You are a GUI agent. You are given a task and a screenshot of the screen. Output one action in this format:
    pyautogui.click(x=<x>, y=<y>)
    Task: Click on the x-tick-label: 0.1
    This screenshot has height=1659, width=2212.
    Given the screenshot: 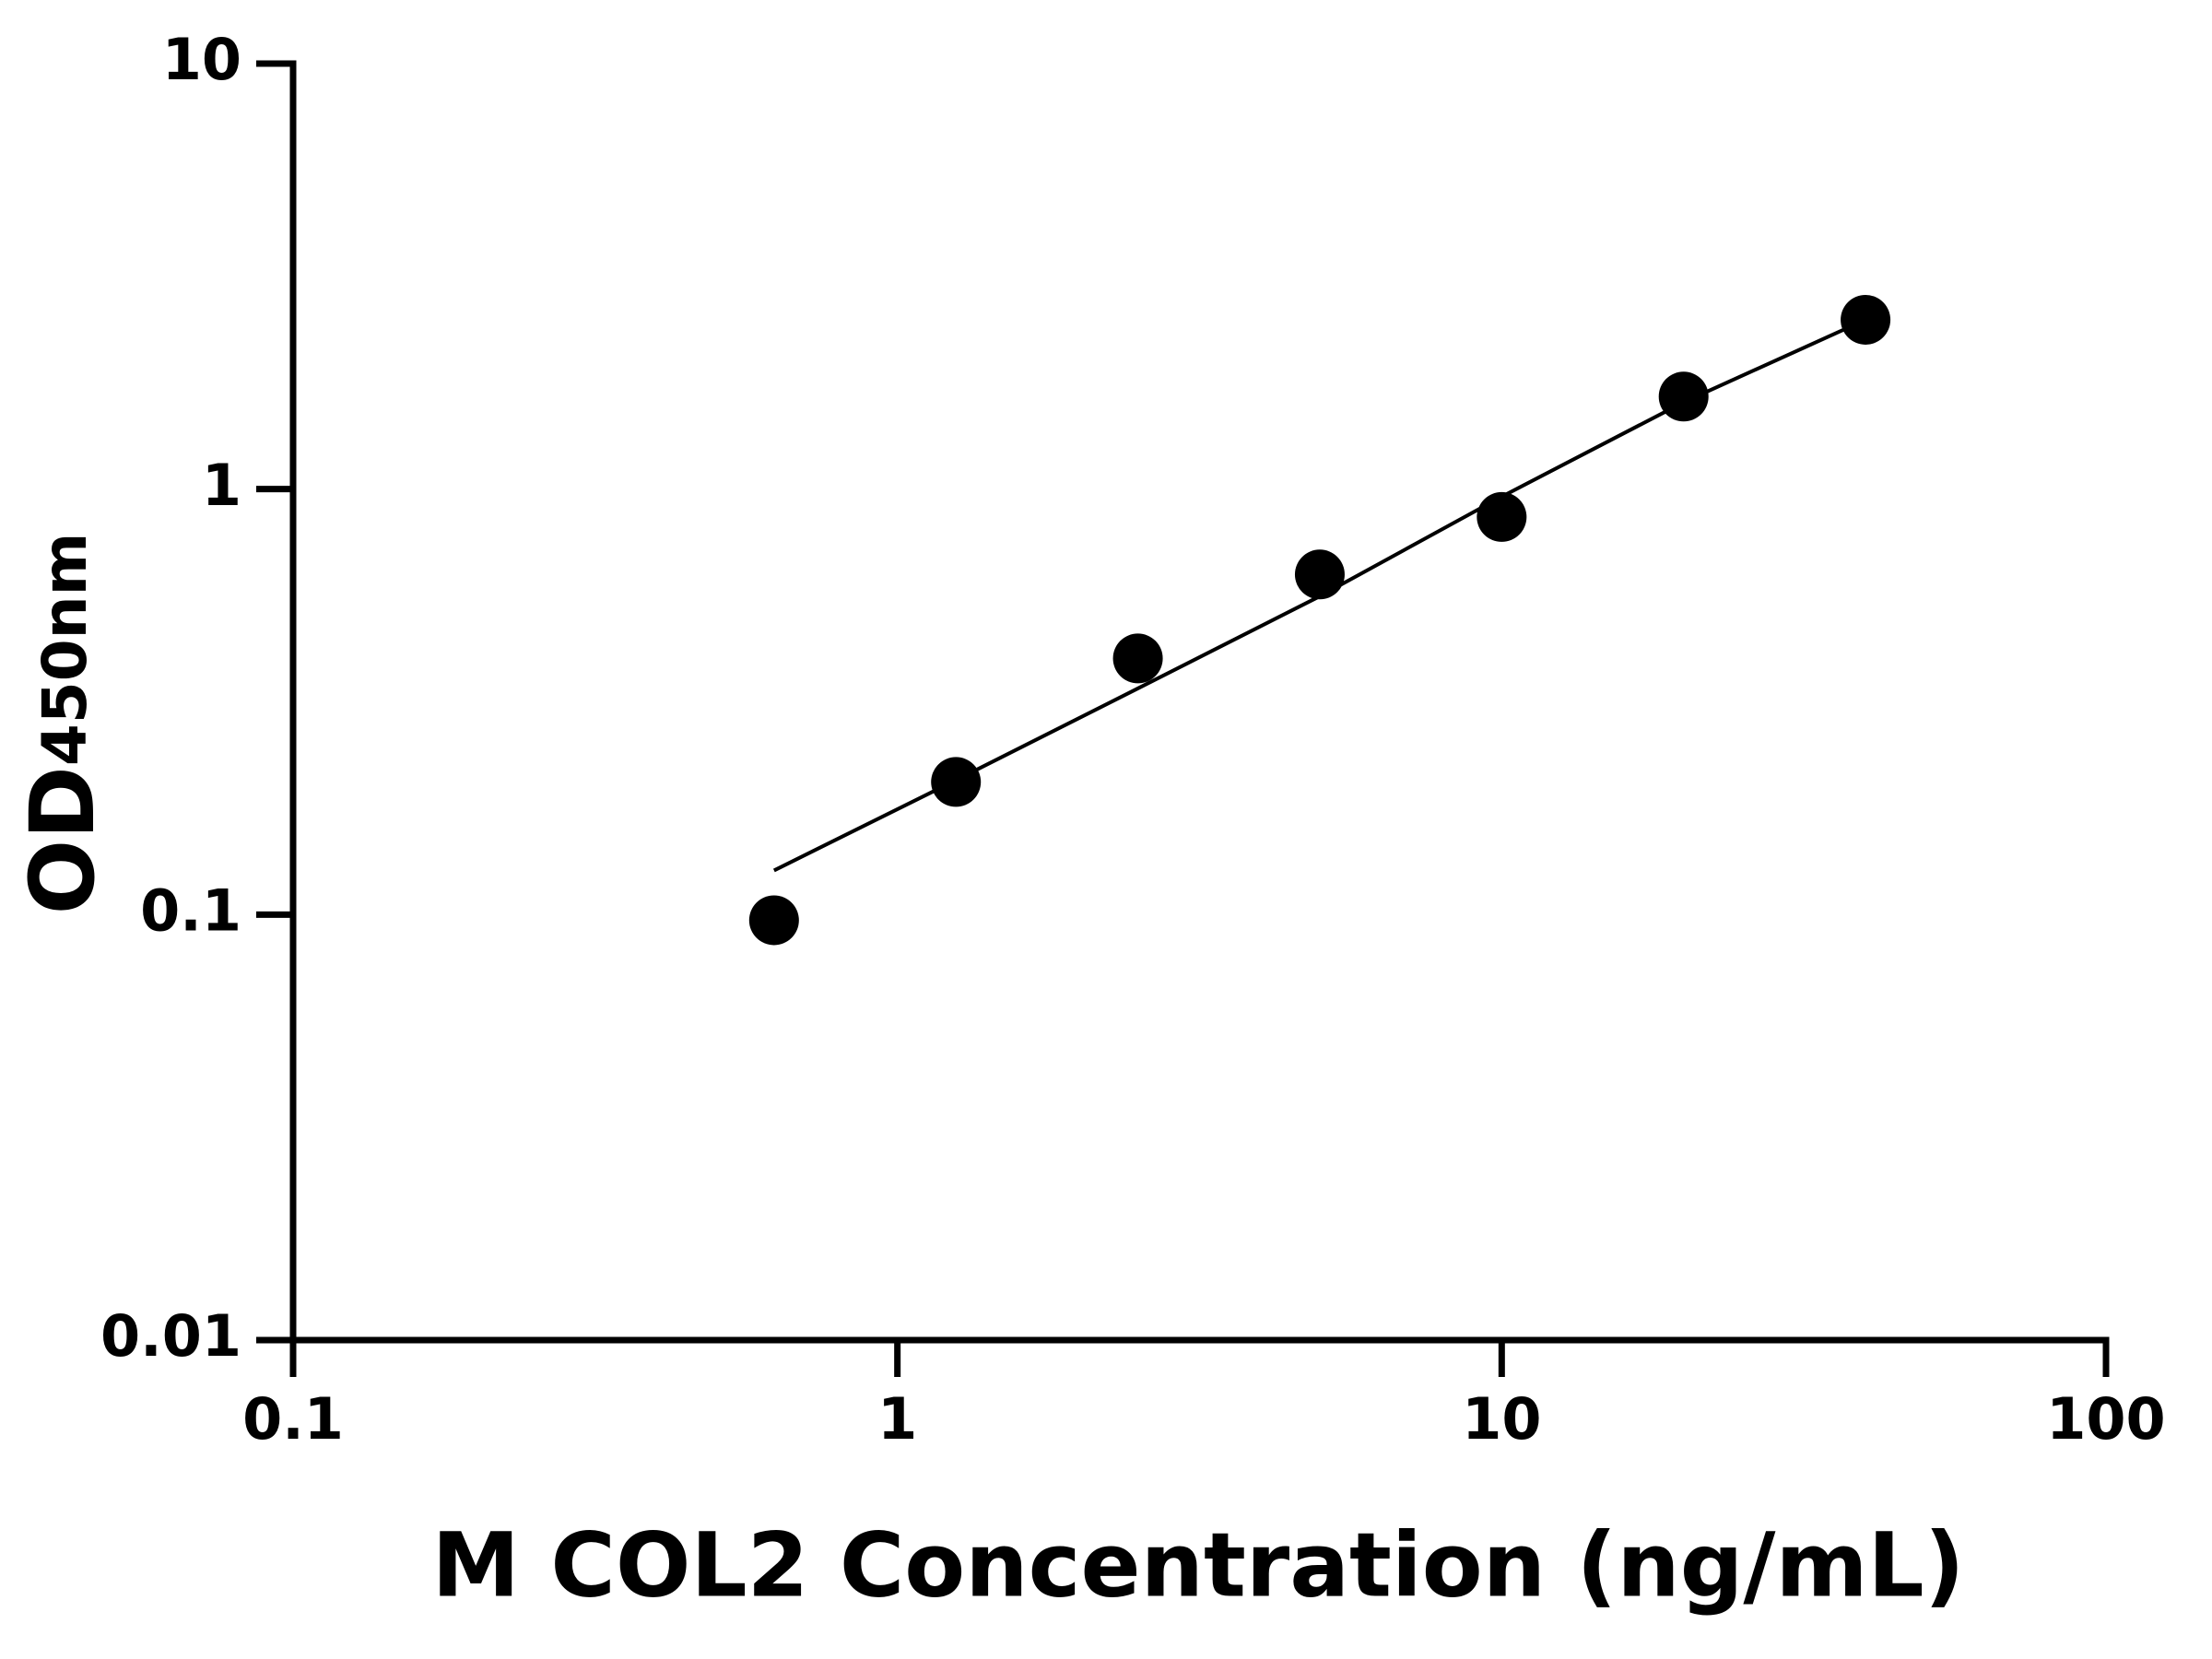 What is the action you would take?
    pyautogui.click(x=293, y=1419)
    